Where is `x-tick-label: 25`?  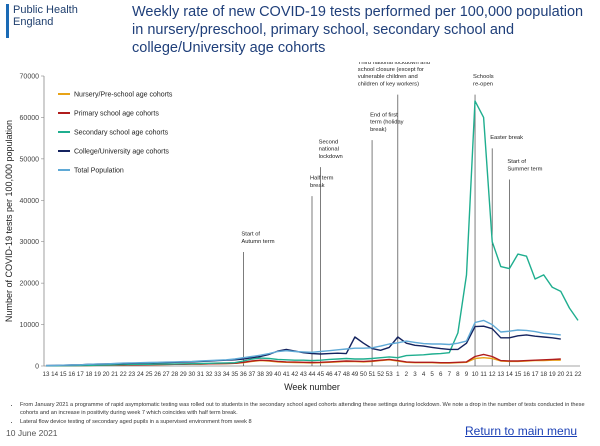
x-tick-label: 25 is located at coordinates (149, 374).